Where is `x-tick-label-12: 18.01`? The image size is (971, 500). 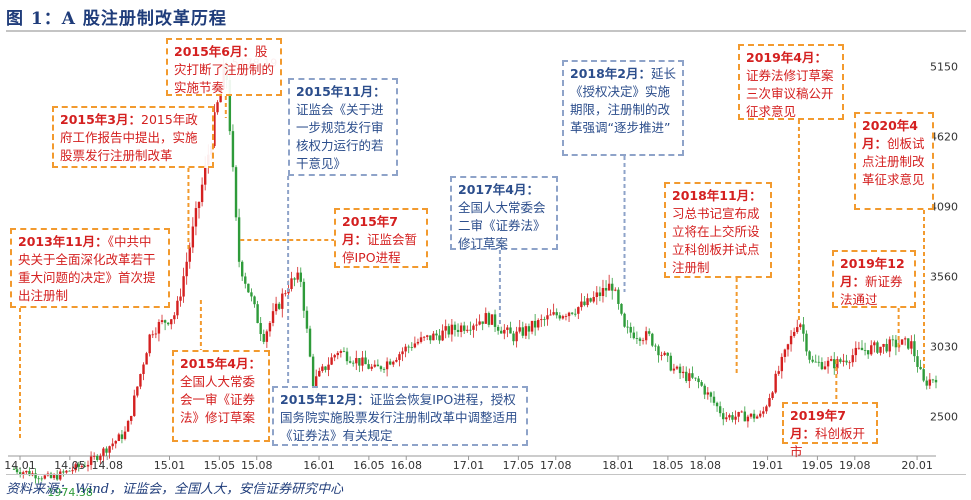 x-tick-label-12: 18.01 is located at coordinates (618, 465).